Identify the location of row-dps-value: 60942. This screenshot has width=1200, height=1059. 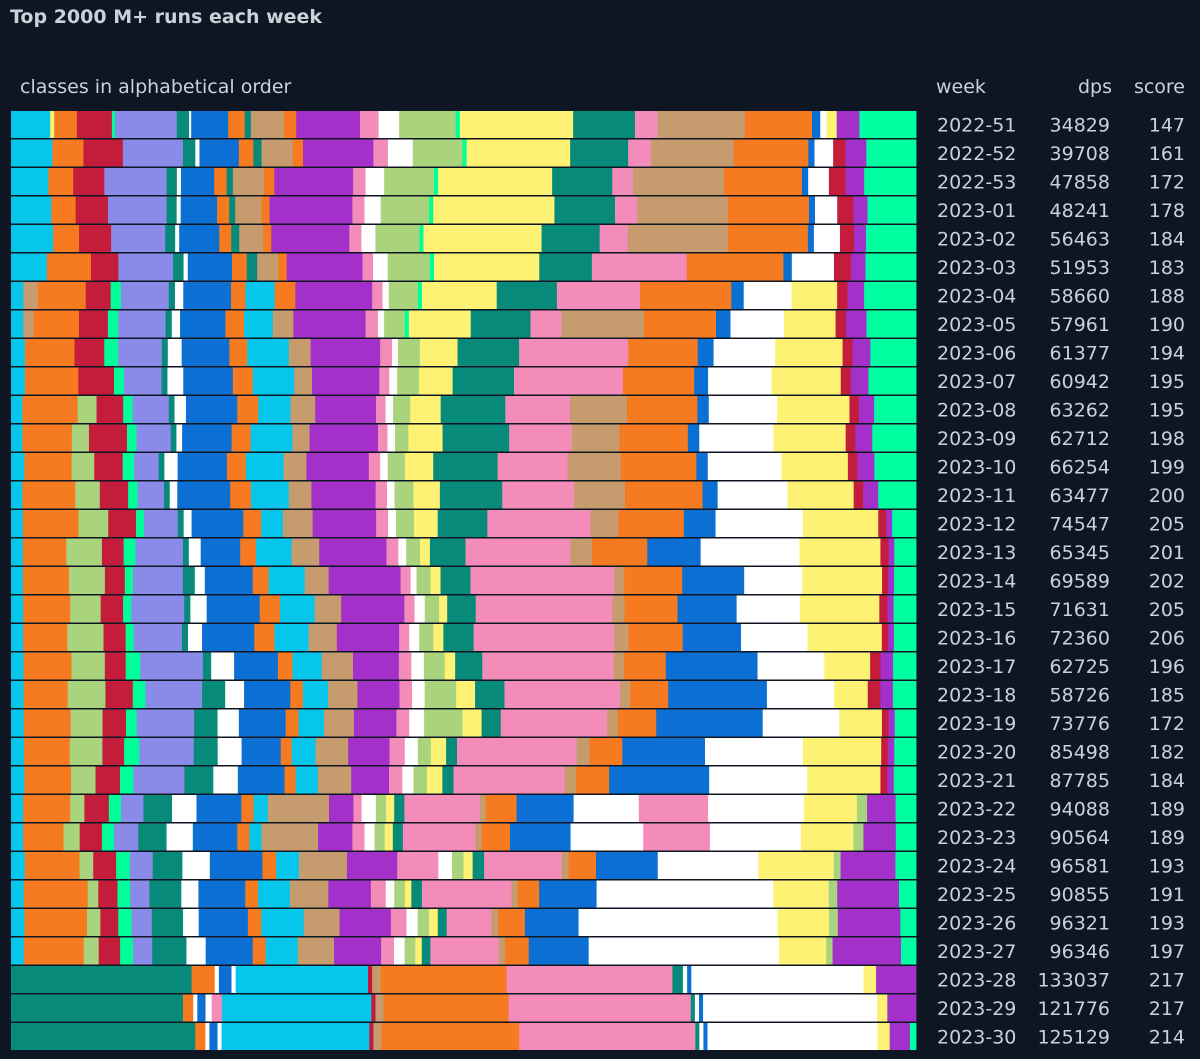
(1080, 382).